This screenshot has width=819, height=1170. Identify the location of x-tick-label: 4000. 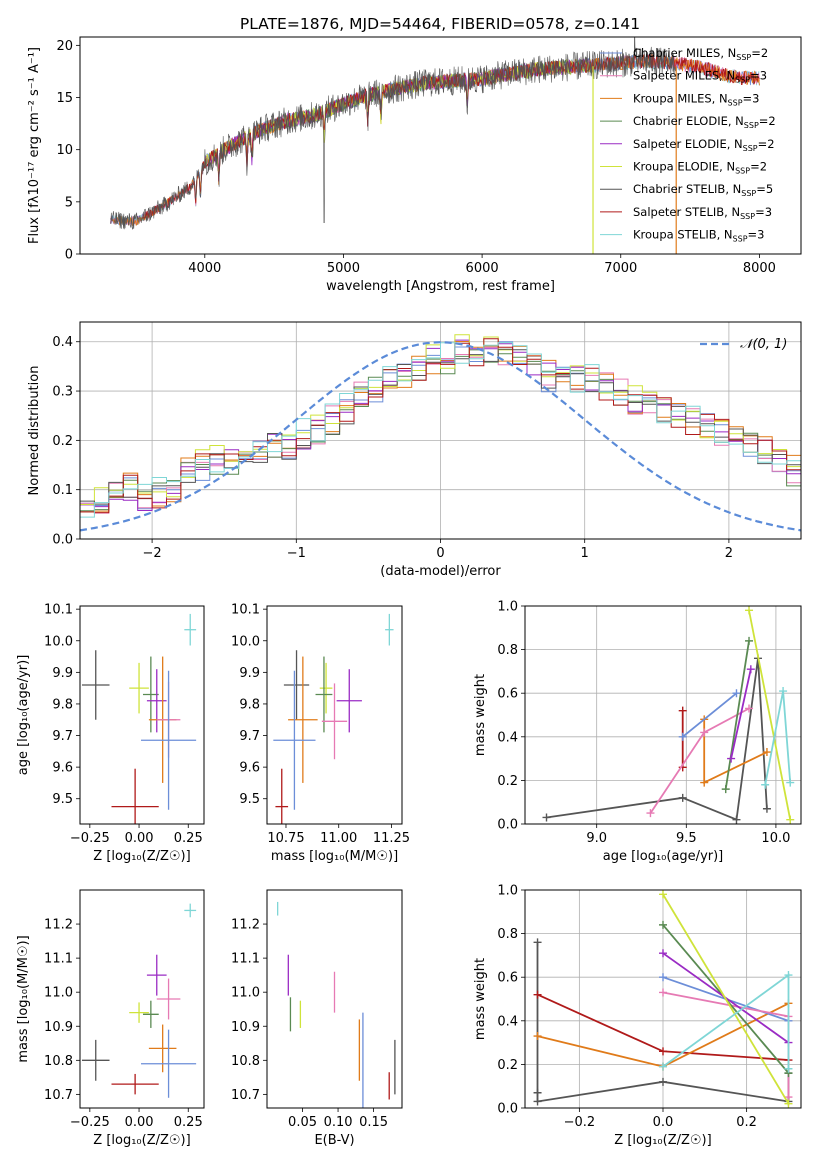
(204, 268).